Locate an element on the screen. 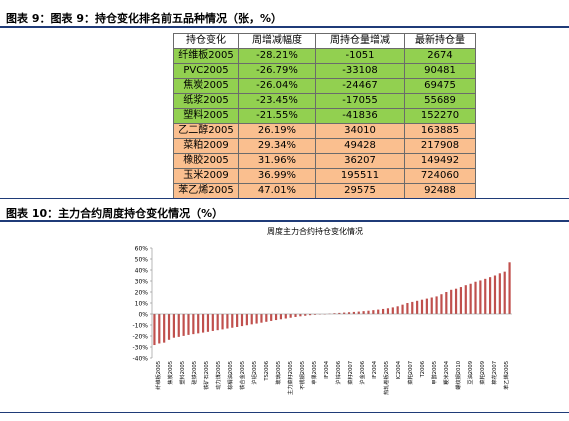  contract-cell: 焦炭2005 is located at coordinates (206, 86).